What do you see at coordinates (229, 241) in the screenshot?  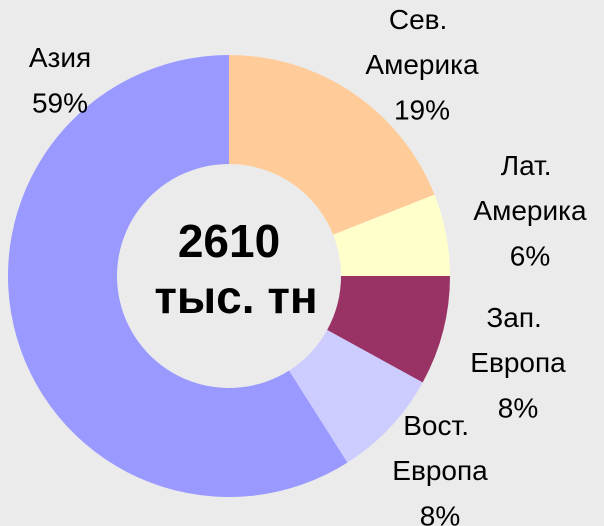 I see `center-text: 2610` at bounding box center [229, 241].